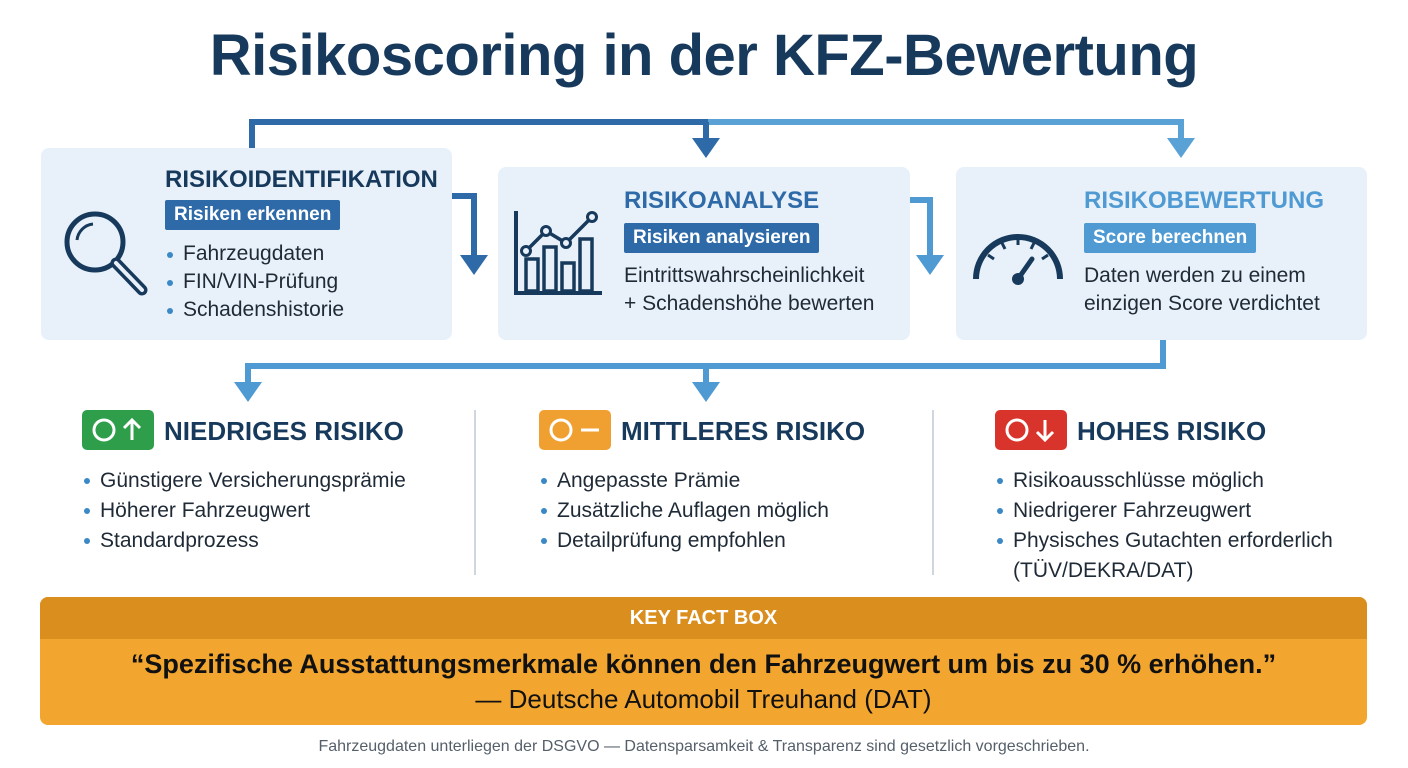 This screenshot has width=1408, height=768. I want to click on step-heading: RISIKOIDENTIFIKATION, so click(301, 179).